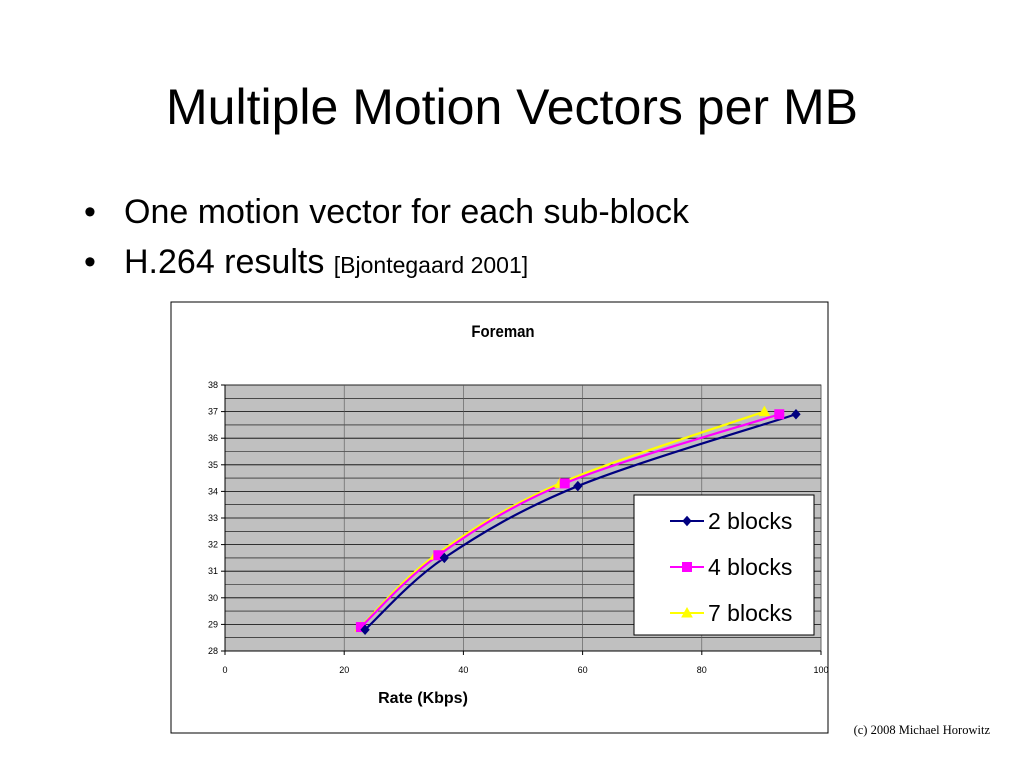 The height and width of the screenshot is (768, 1024). I want to click on y-tick-label: 28, so click(213, 651).